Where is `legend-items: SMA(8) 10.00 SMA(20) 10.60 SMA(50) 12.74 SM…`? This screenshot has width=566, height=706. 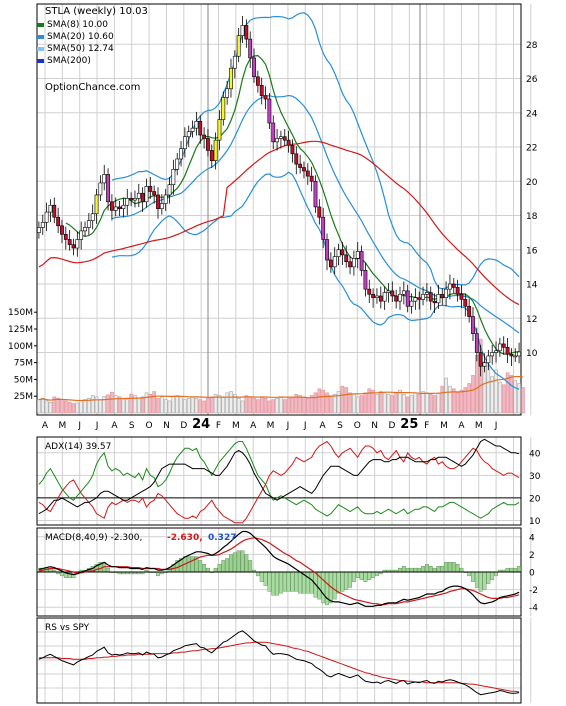
legend-items: SMA(8) 10.00 SMA(20) 10.60 SMA(50) 12.74 SM… is located at coordinates (75, 43).